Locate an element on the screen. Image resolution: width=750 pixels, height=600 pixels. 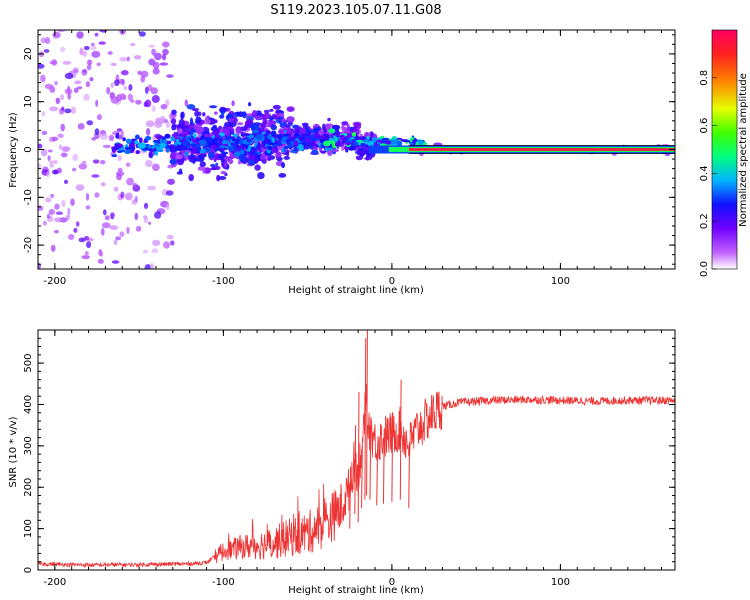
x-tick-label: 0 is located at coordinates (392, 281).